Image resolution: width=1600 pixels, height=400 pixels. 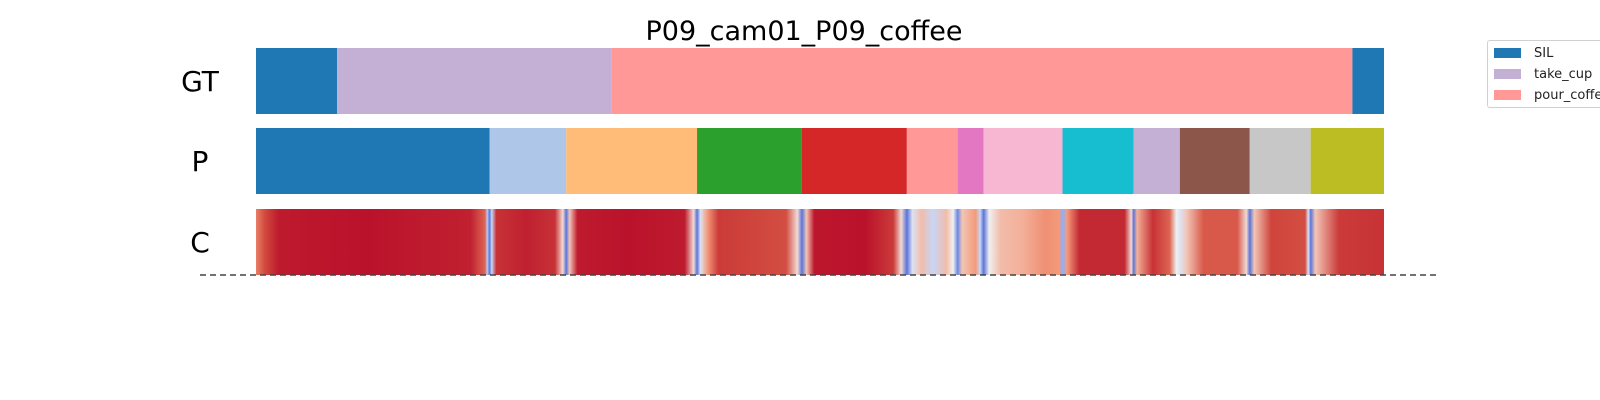 What do you see at coordinates (200, 81) in the screenshot?
I see `row-label-gt: GT` at bounding box center [200, 81].